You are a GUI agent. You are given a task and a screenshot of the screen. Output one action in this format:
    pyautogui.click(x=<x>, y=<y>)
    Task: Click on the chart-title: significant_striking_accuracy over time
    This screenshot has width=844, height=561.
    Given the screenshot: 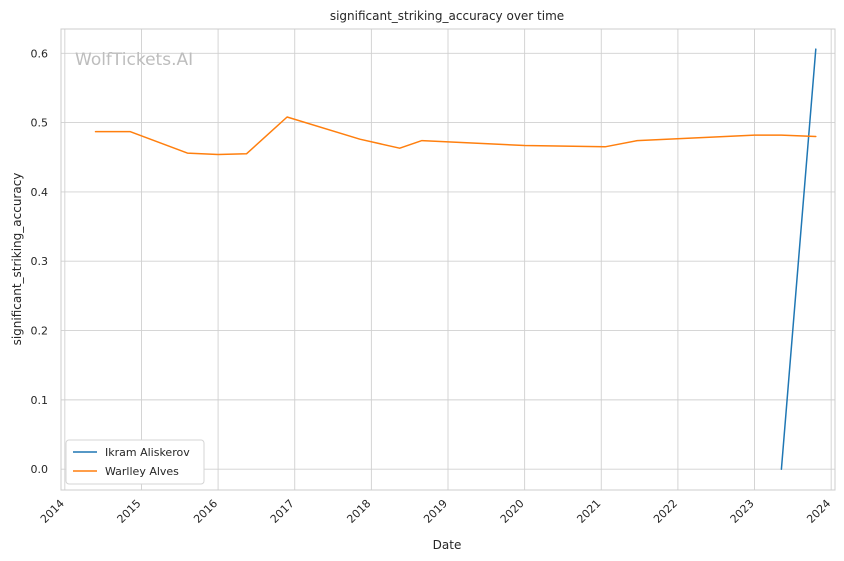 What is the action you would take?
    pyautogui.click(x=447, y=16)
    